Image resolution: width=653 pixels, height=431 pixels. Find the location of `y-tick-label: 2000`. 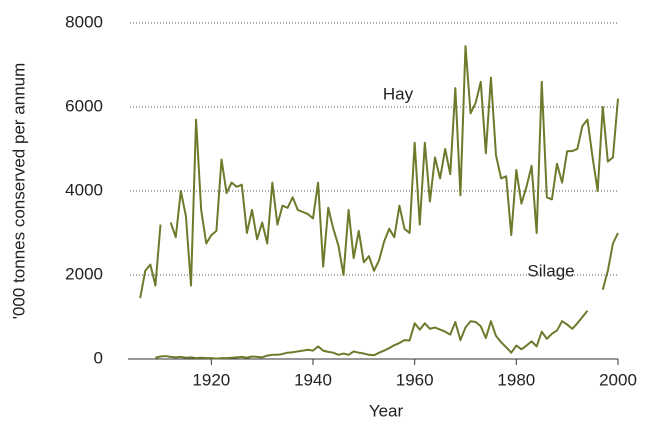

y-tick-label: 2000 is located at coordinates (84, 273).